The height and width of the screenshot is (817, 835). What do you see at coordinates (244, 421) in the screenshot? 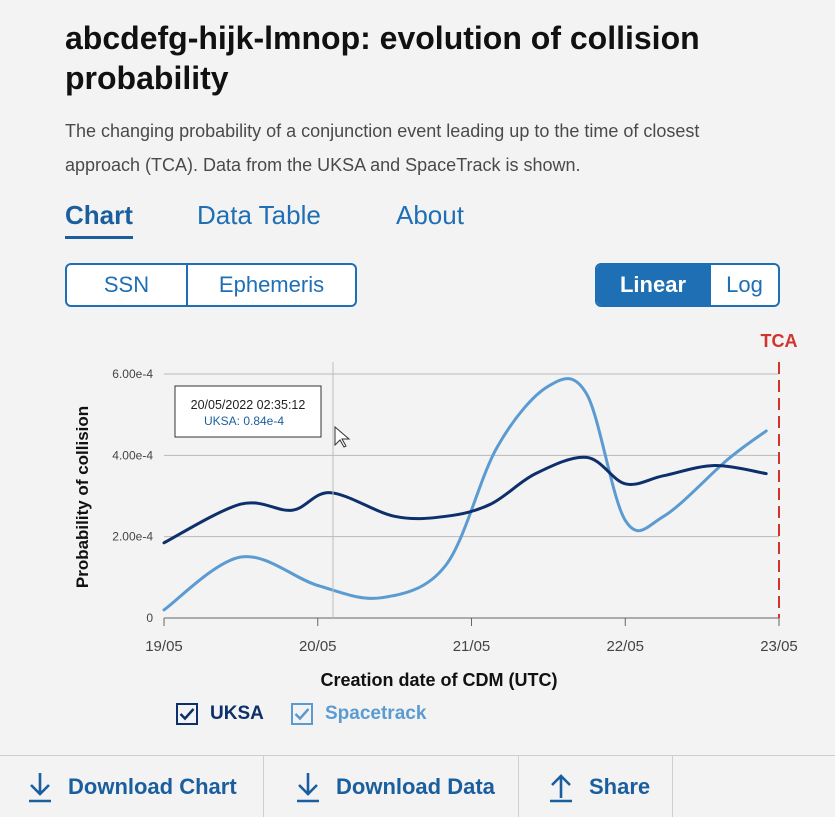
I see `tooltip-value: UKSA: 0.84e-4` at bounding box center [244, 421].